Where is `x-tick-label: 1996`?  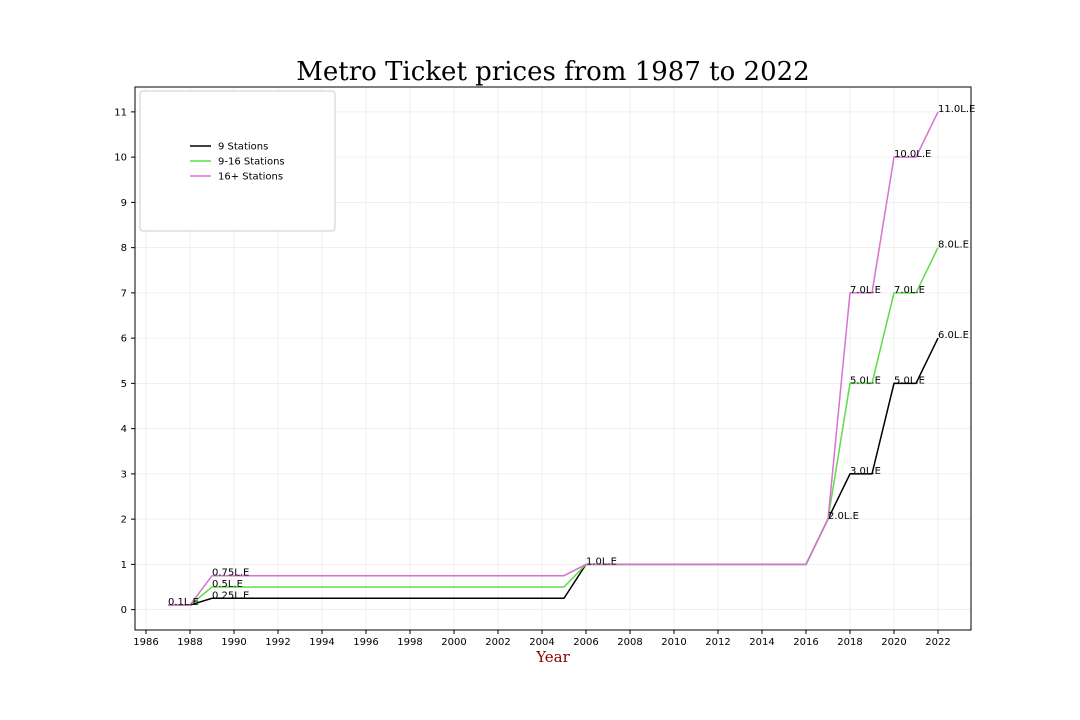
x-tick-label: 1996 is located at coordinates (365, 642).